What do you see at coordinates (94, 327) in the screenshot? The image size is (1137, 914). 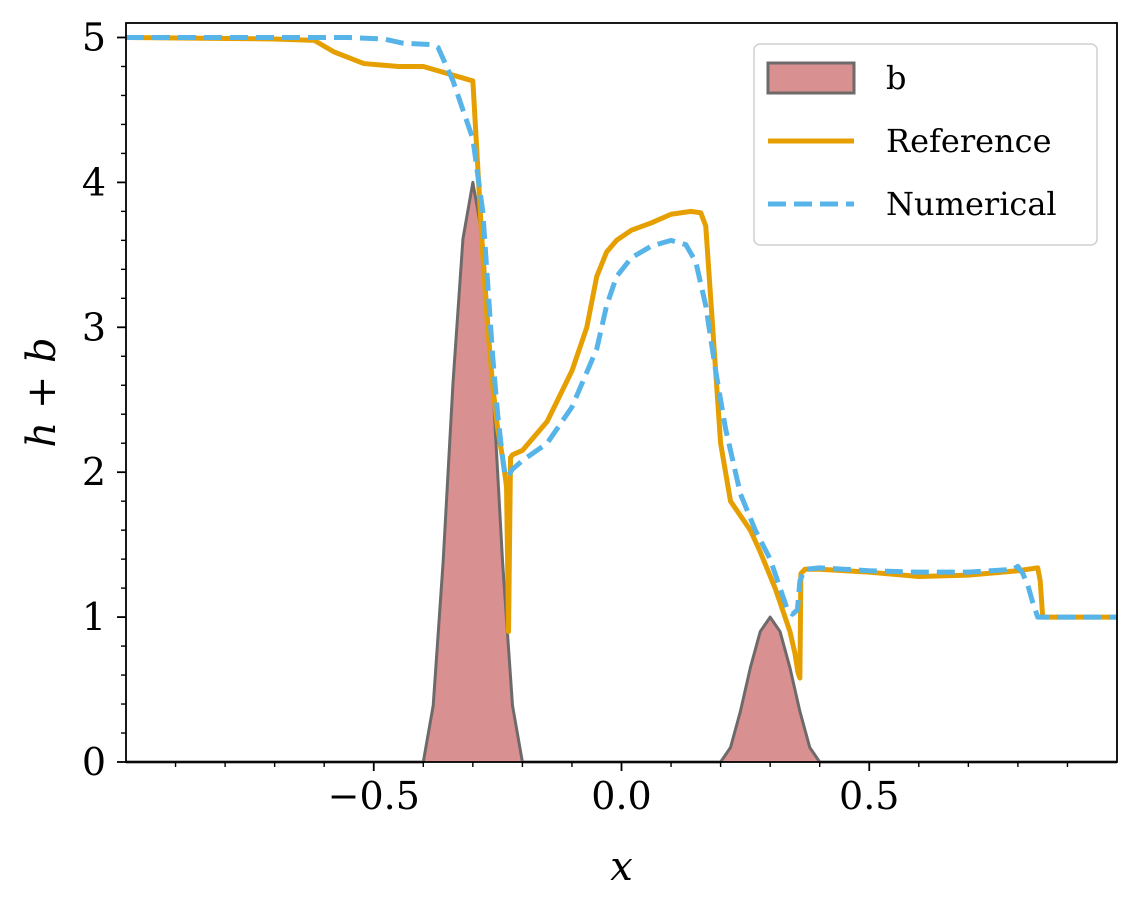 I see `y-tick-label: 3` at bounding box center [94, 327].